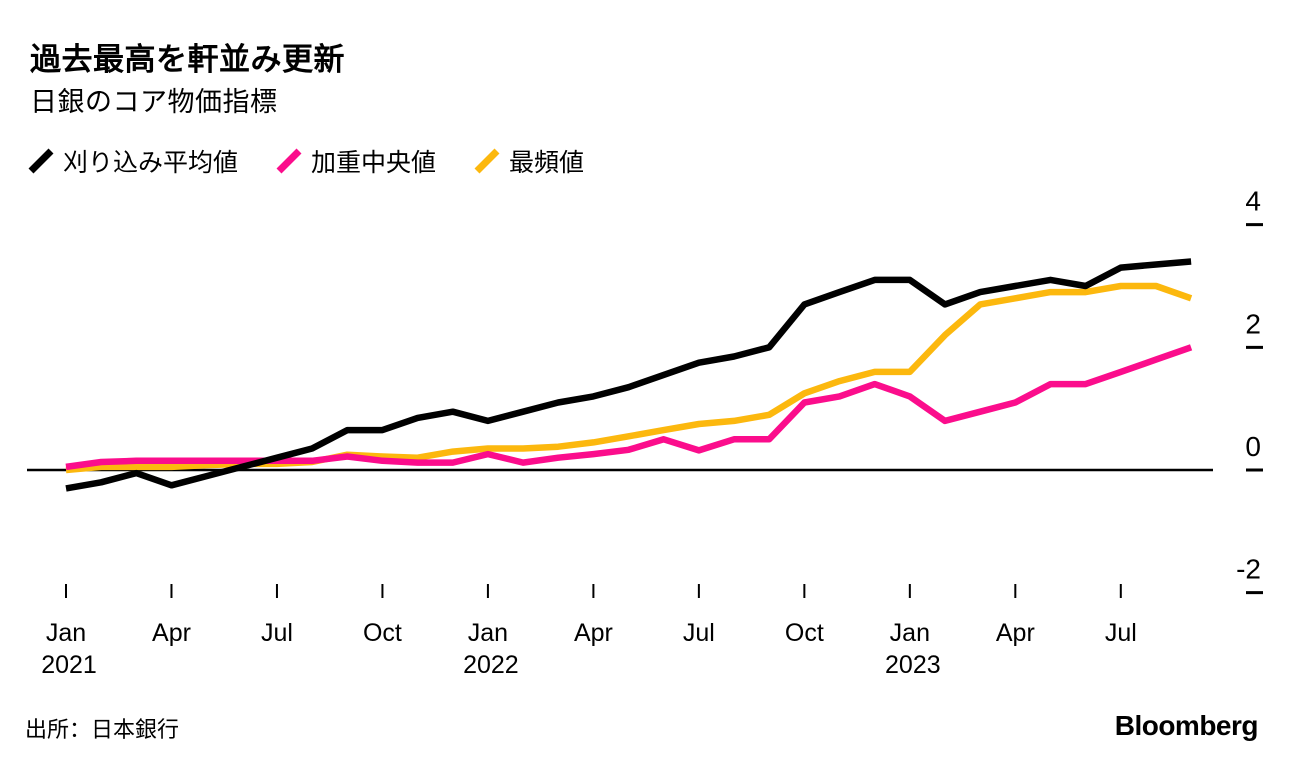 This screenshot has width=1296, height=774. Describe the element at coordinates (151, 163) in the screenshot. I see `legend-label-trimmed-mean: 刈り込み平均値` at that location.